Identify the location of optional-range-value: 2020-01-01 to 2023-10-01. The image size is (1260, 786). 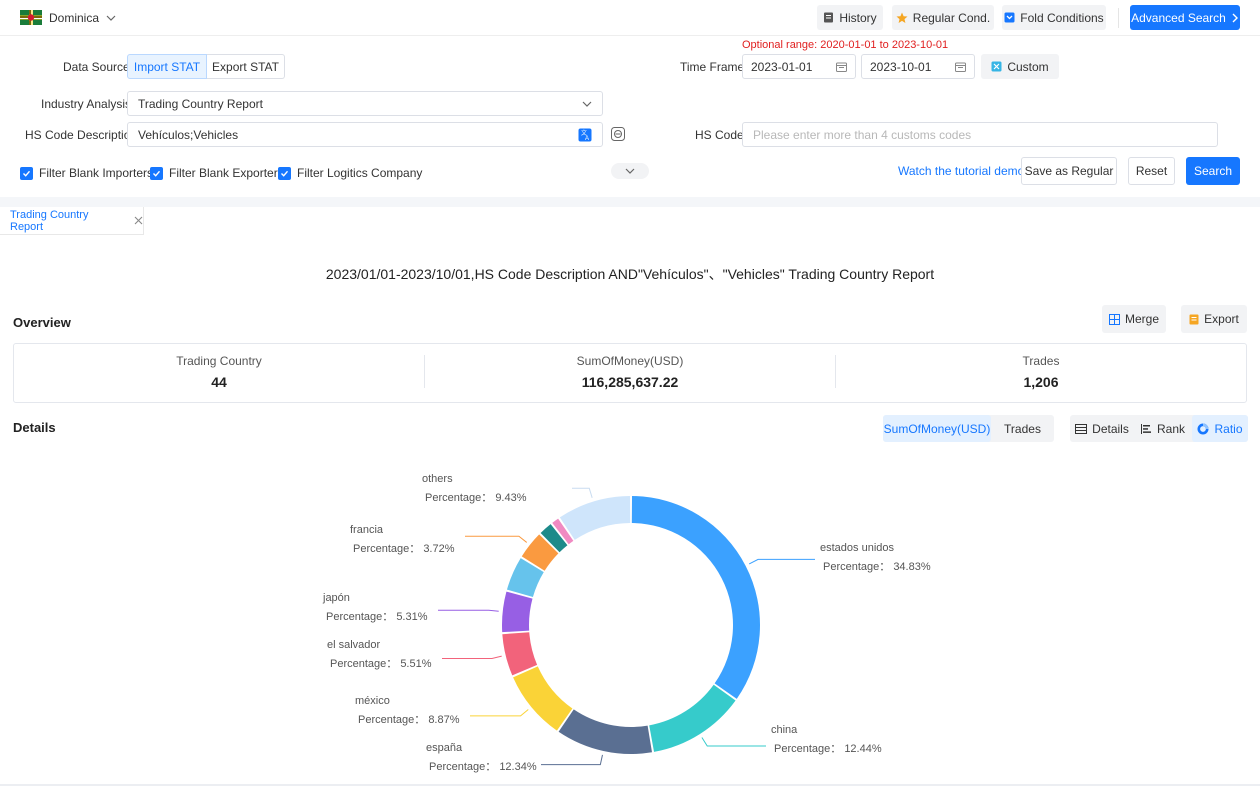
(884, 45).